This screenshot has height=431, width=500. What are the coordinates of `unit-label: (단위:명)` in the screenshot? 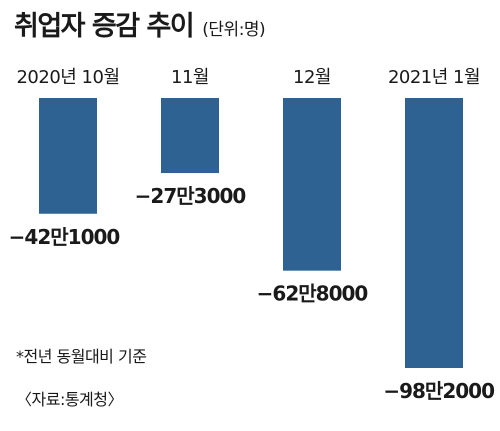 It's located at (234, 30).